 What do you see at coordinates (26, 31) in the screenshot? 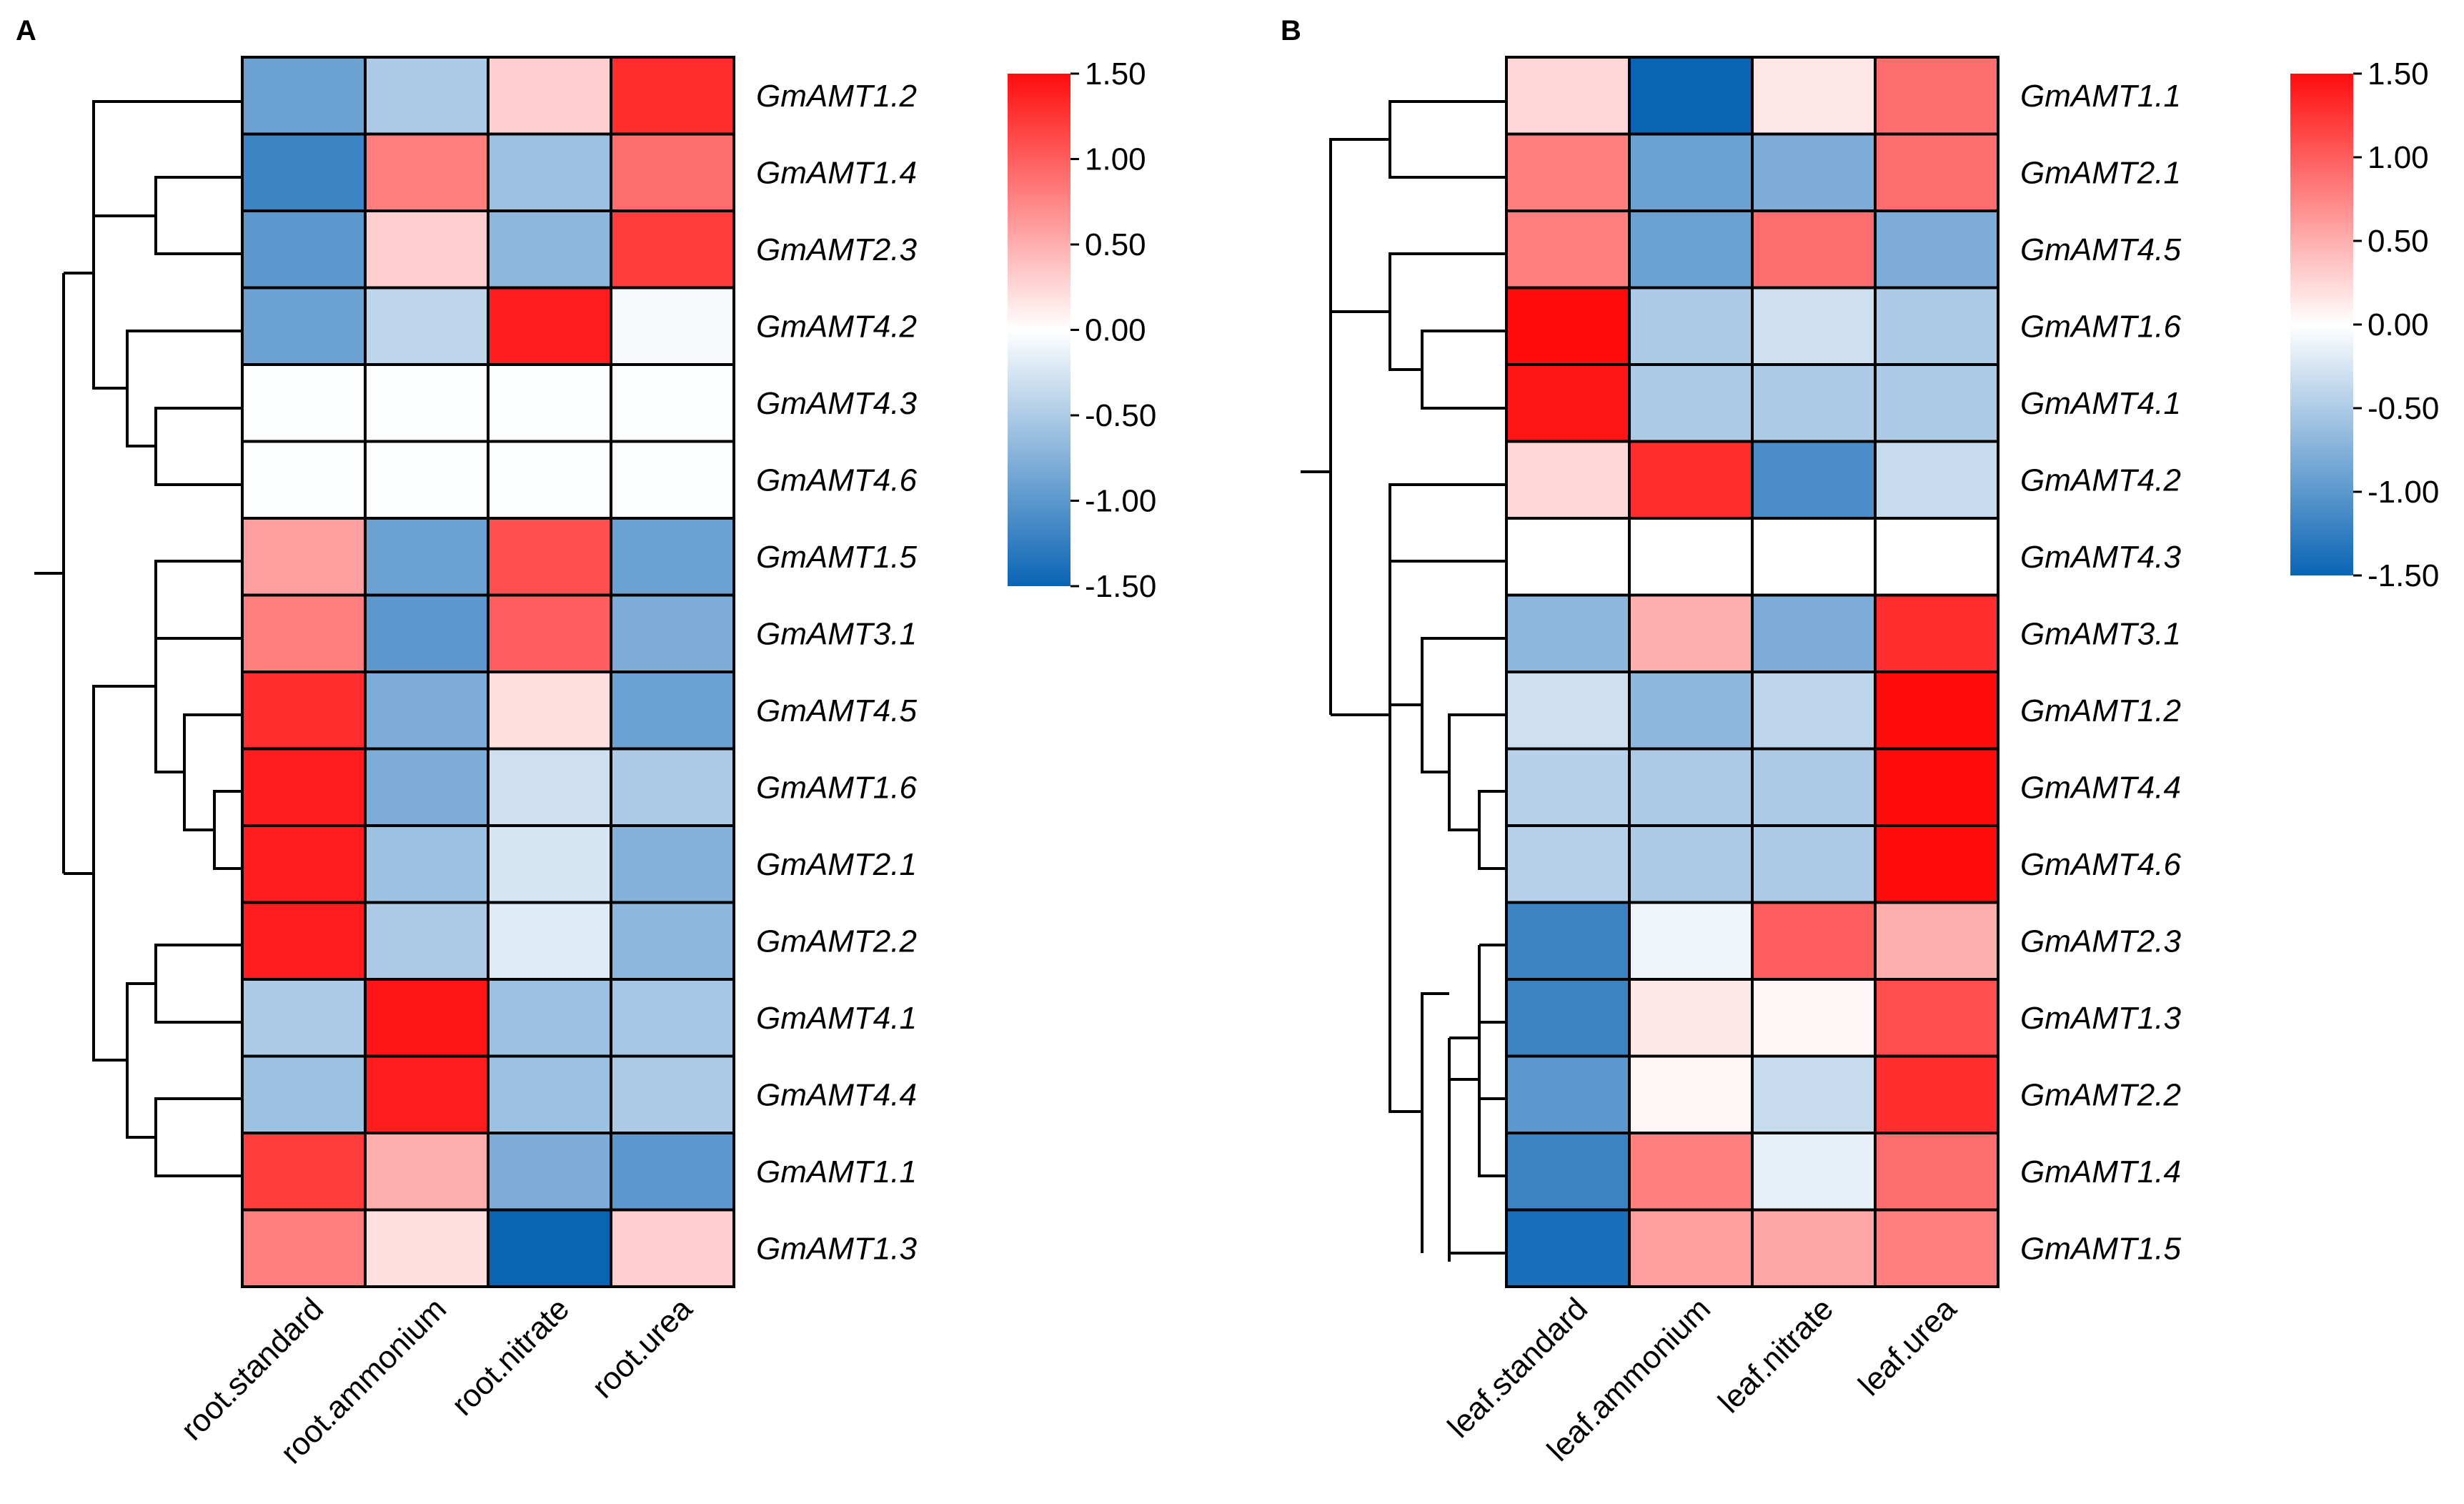
I see `panel-label-a: A` at bounding box center [26, 31].